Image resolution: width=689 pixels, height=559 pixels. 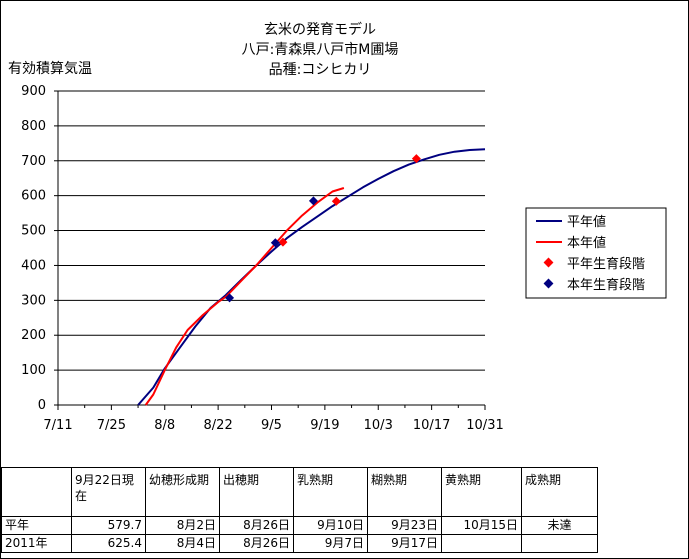 I want to click on y-tick-label: 300, so click(x=33, y=300).